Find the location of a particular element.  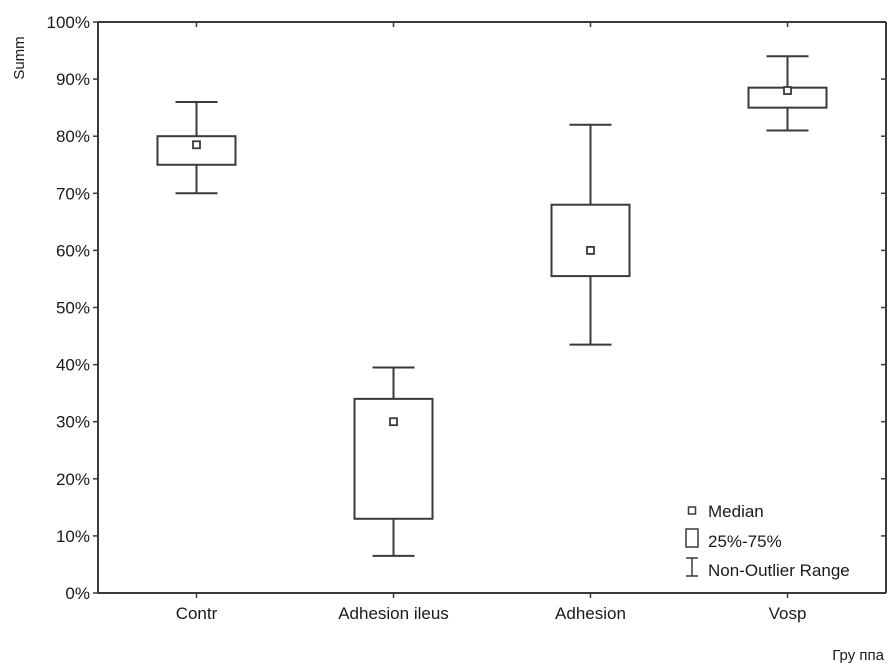

x-tick-label: Contr is located at coordinates (197, 613).